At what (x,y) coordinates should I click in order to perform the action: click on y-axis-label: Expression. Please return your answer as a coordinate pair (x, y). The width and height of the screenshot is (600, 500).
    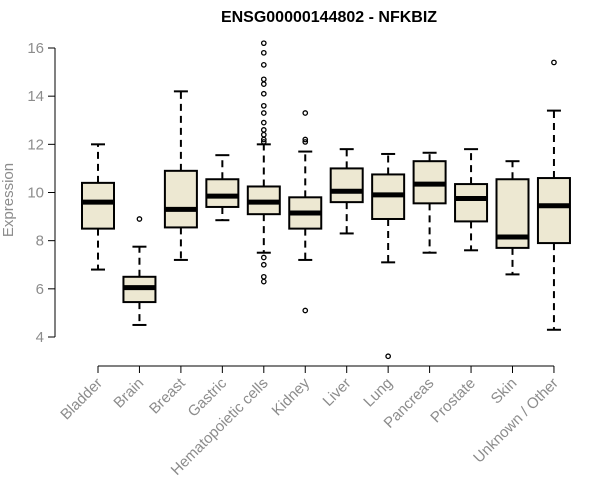
    Looking at the image, I should click on (8, 200).